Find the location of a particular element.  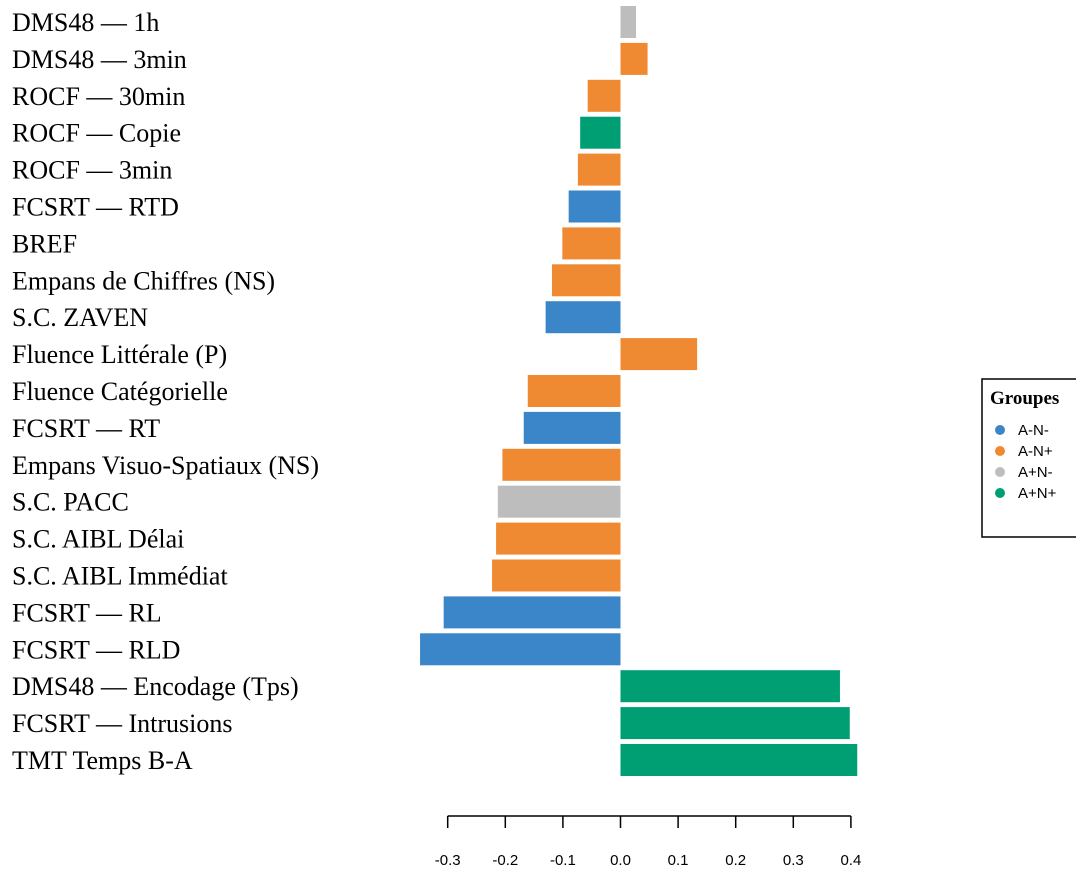

category-label: ROCF — 30min is located at coordinates (98, 96).